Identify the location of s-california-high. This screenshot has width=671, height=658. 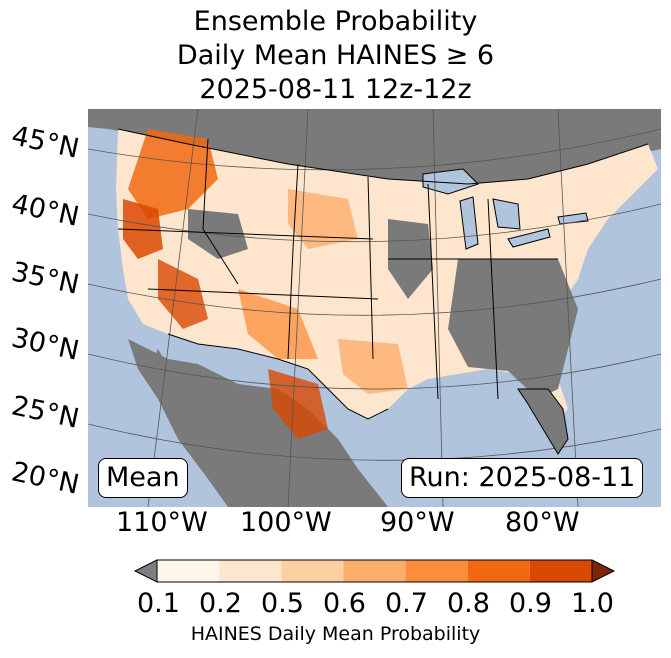
(183, 294).